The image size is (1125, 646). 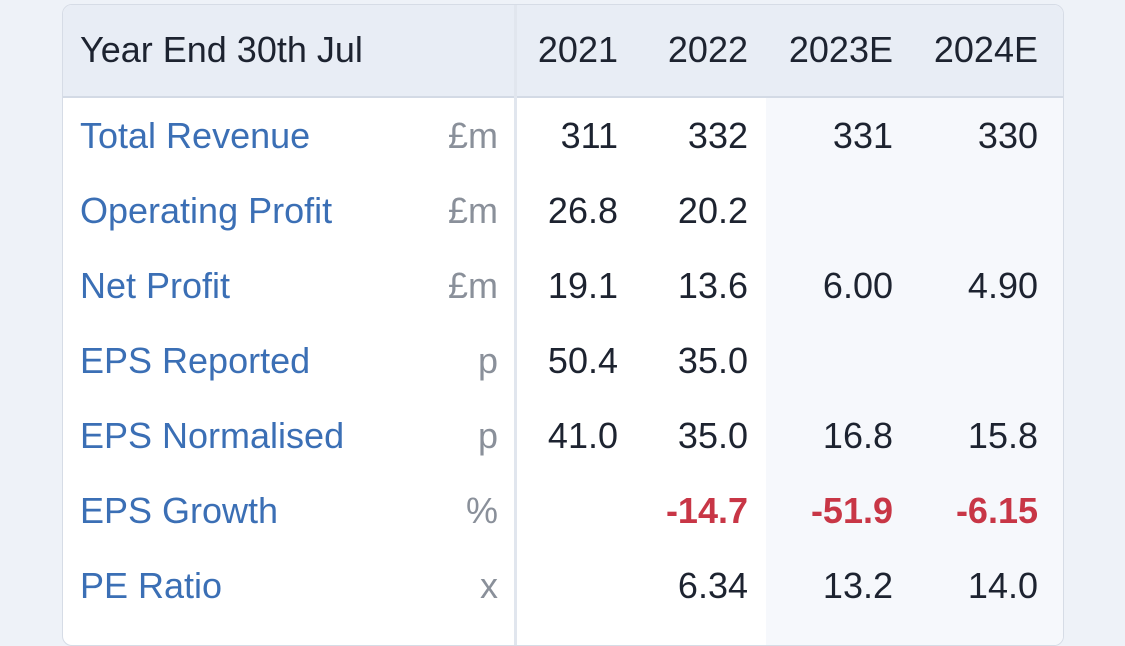 I want to click on cell-value: 19.1, so click(x=582, y=285).